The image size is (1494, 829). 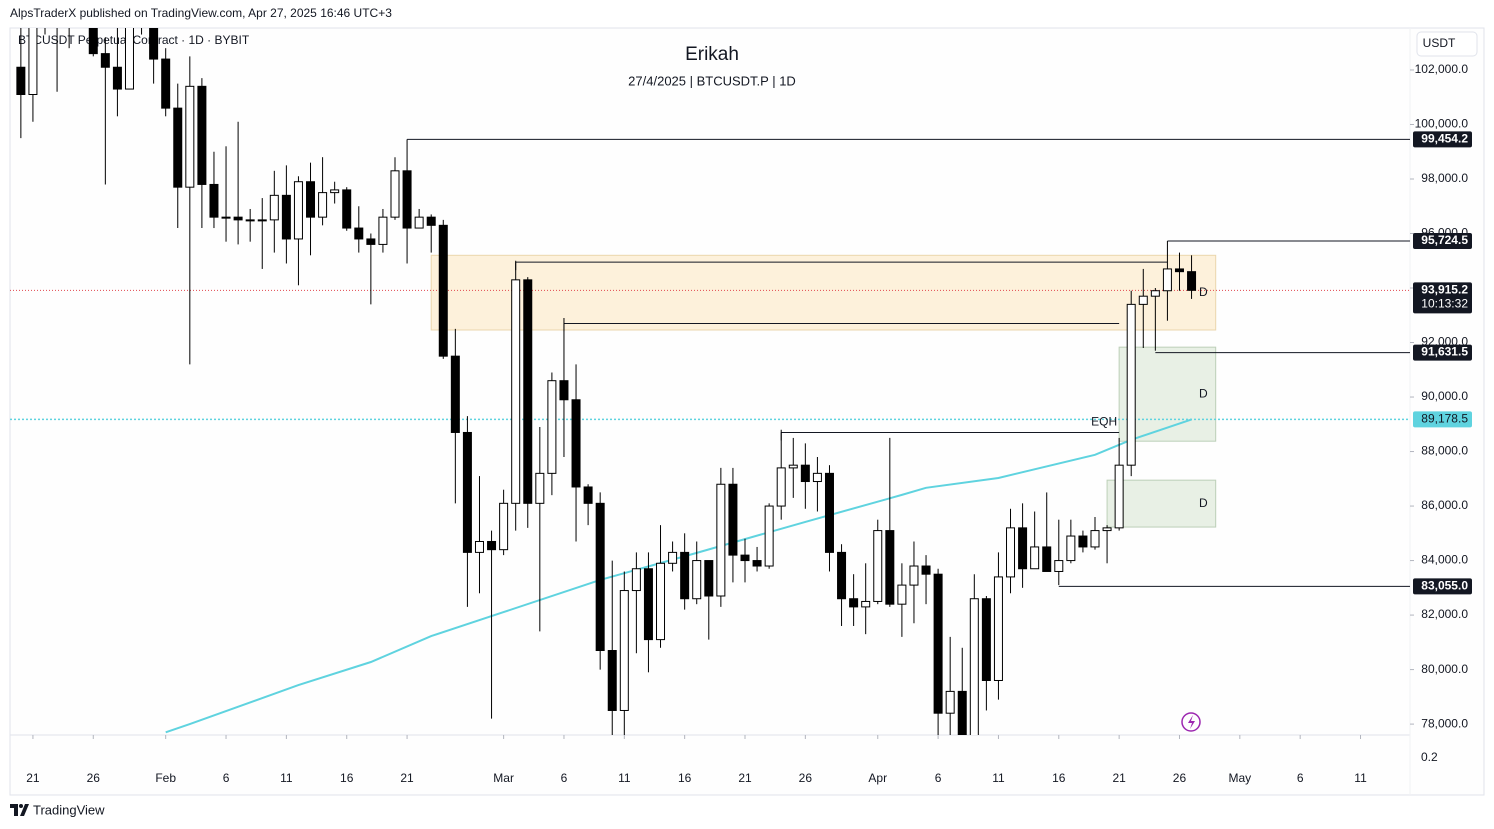 I want to click on y-tick-label: 78,000.0, so click(x=1444, y=723).